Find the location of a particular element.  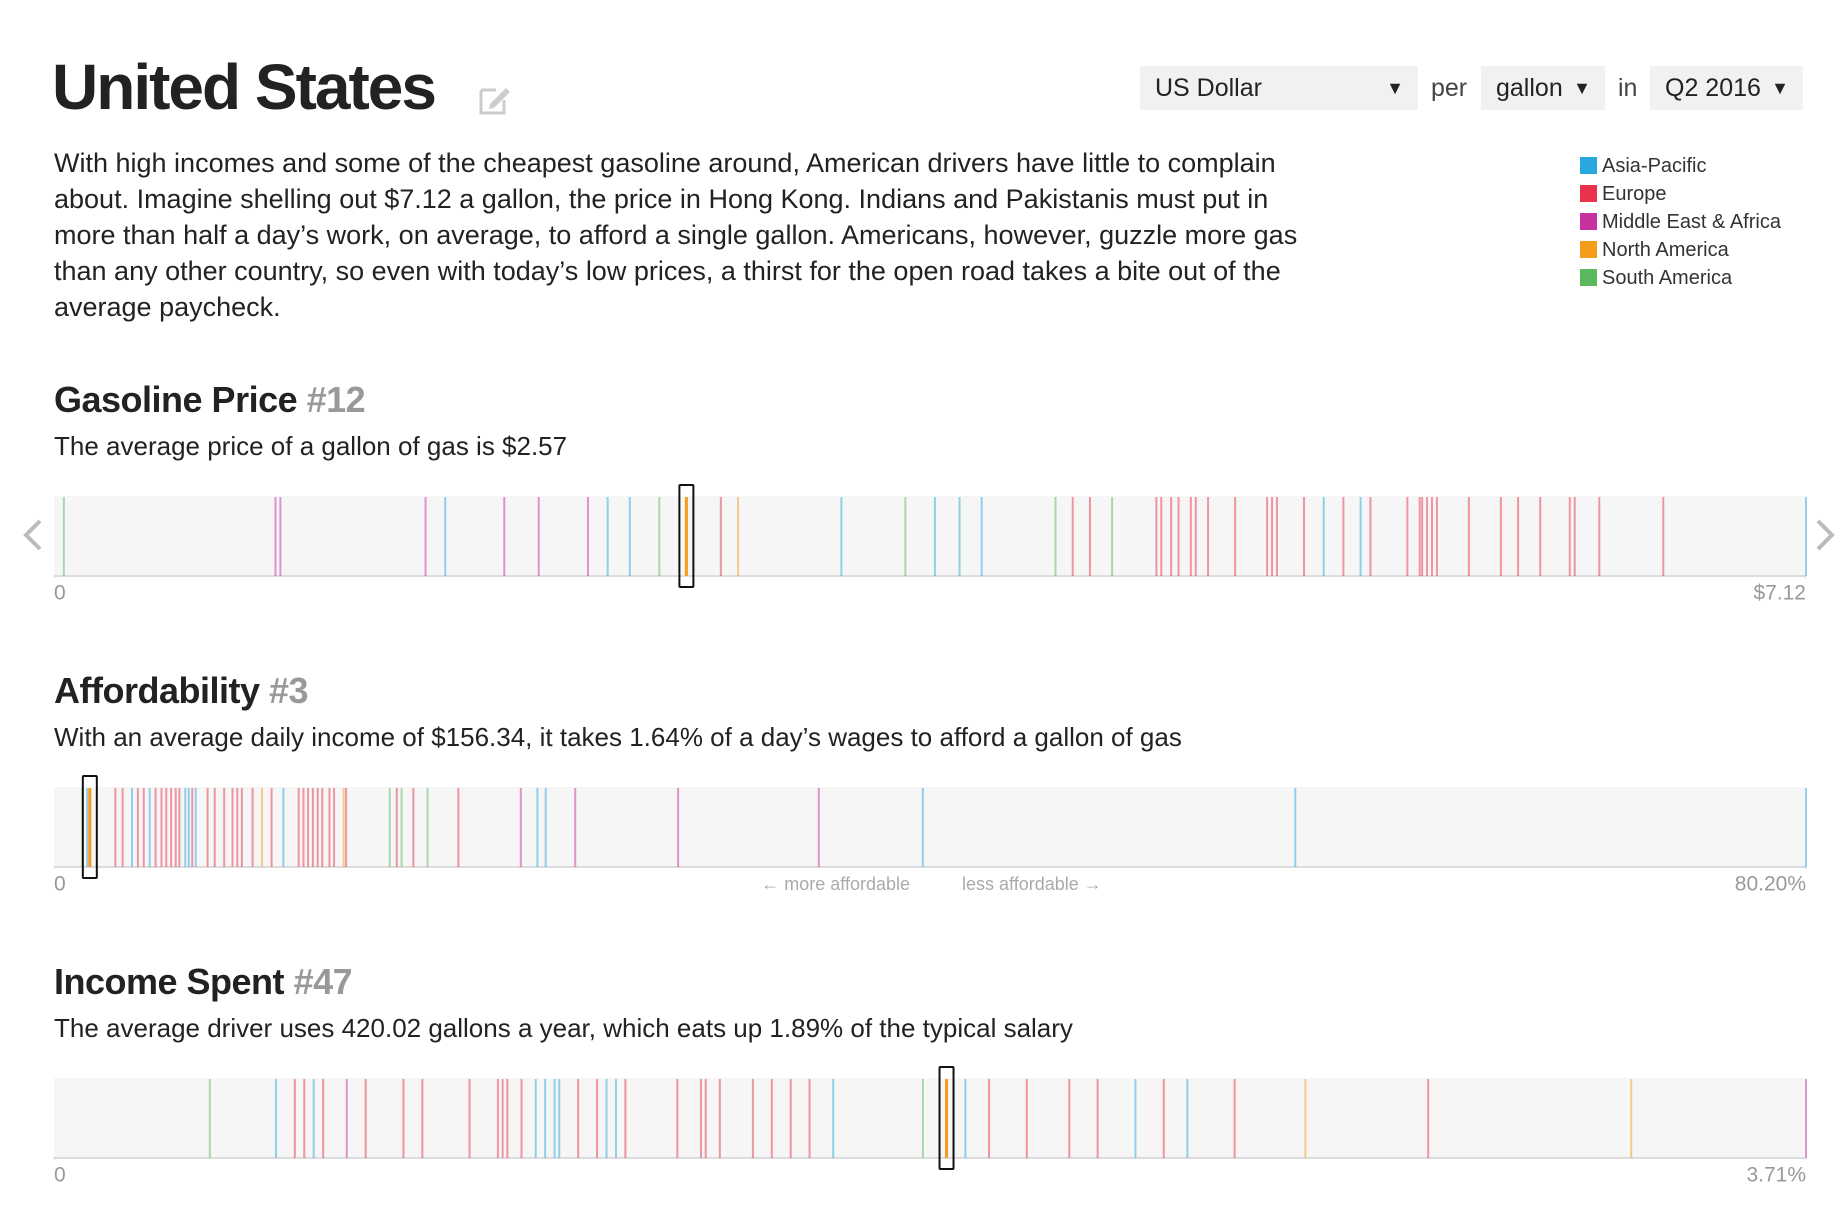

chart-rank: #12 is located at coordinates (336, 399).